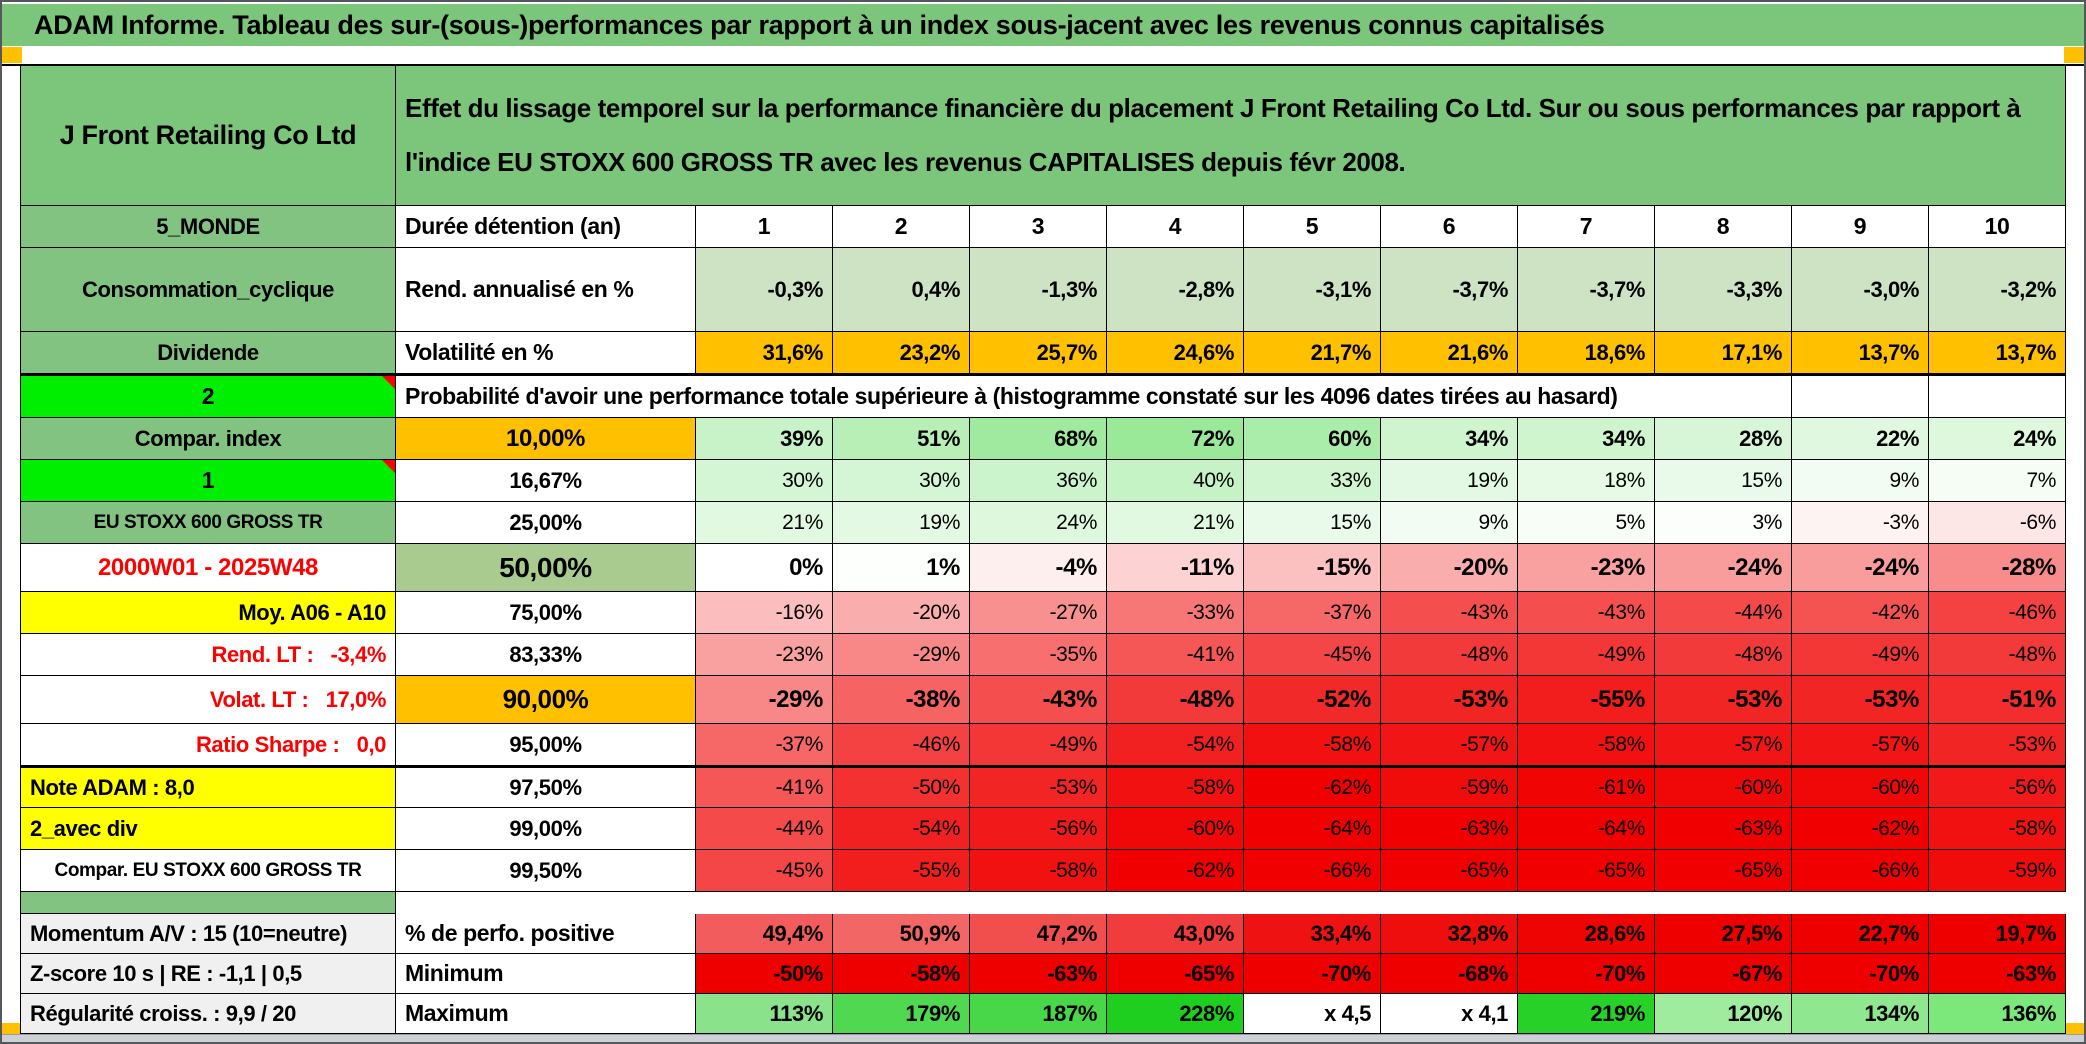 Image resolution: width=2086 pixels, height=1044 pixels. I want to click on cell: 21,7%, so click(1312, 354).